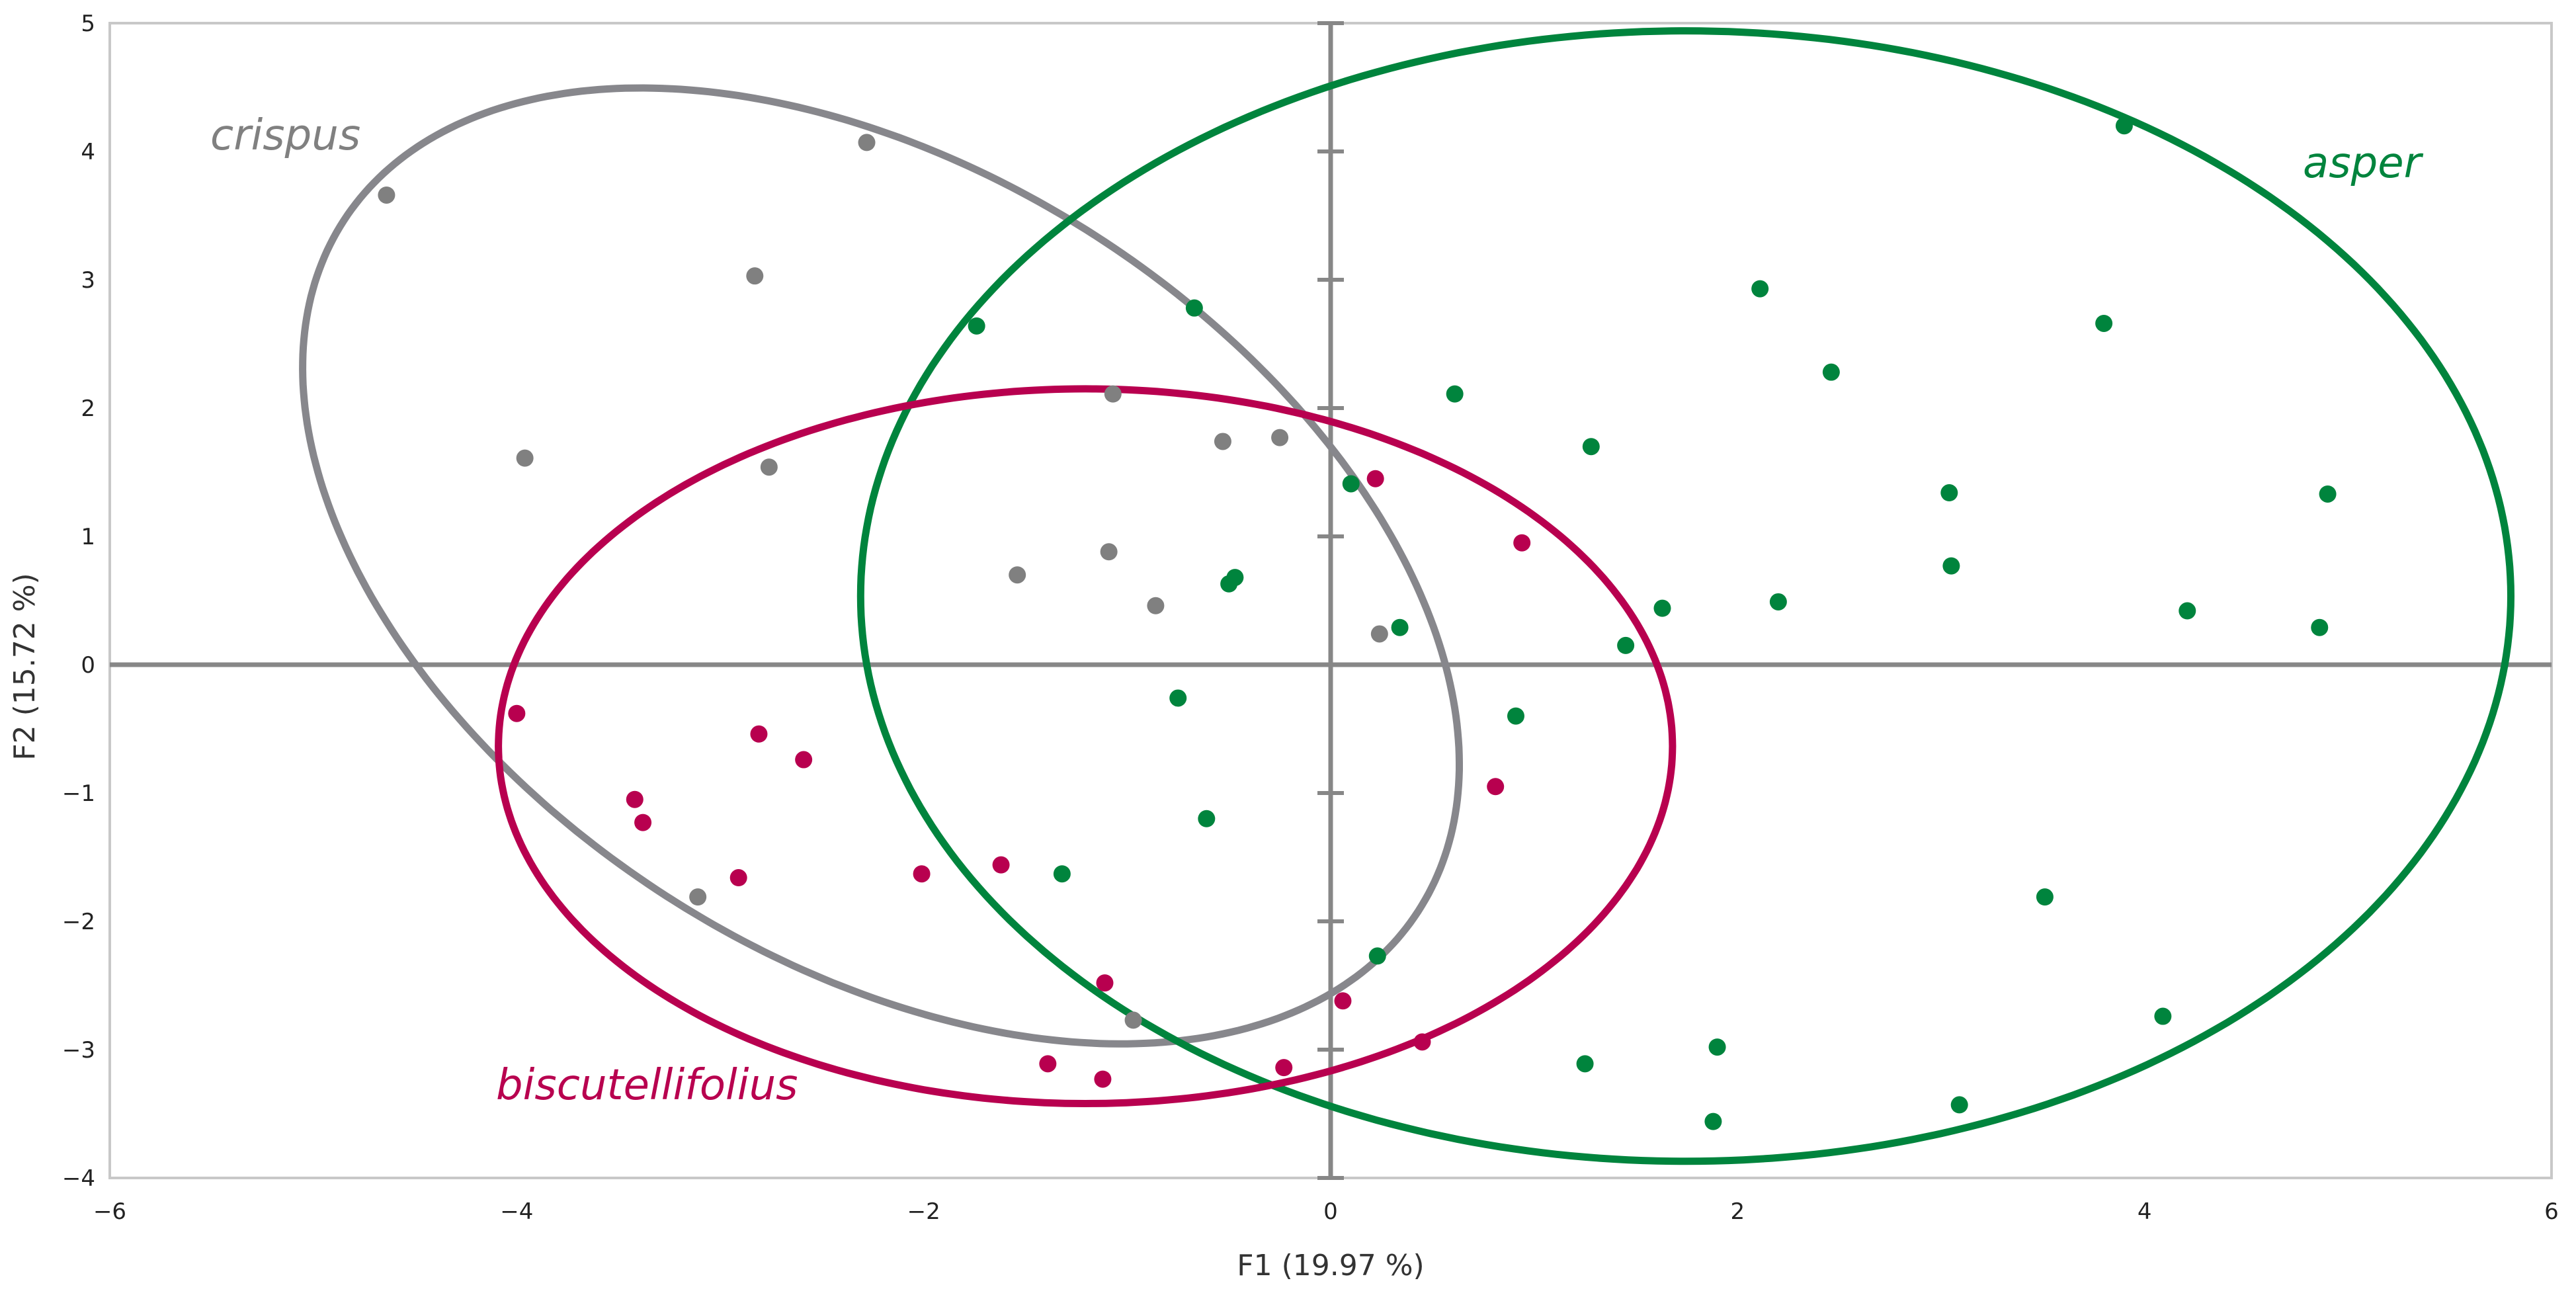 This screenshot has width=2576, height=1299. What do you see at coordinates (923, 1211) in the screenshot?
I see `x-tick-label: −2` at bounding box center [923, 1211].